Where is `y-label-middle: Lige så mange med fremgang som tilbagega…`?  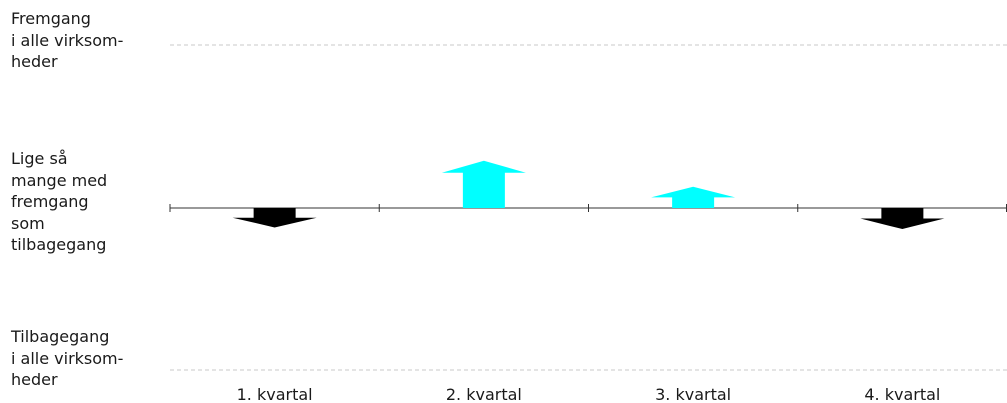 y-label-middle: Lige så mange med fremgang som tilbagega… is located at coordinates (59, 201).